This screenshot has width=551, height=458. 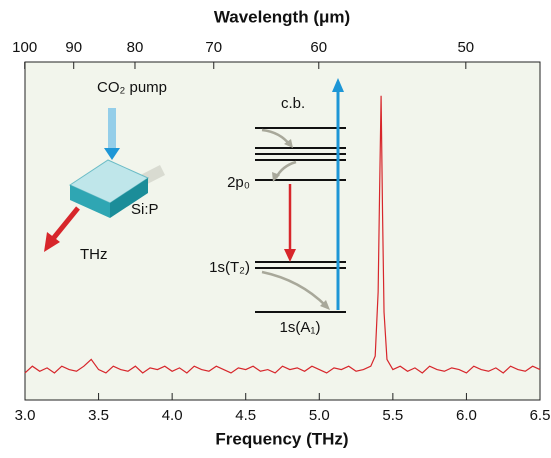 What do you see at coordinates (73, 47) in the screenshot?
I see `x2-tick-label: 90` at bounding box center [73, 47].